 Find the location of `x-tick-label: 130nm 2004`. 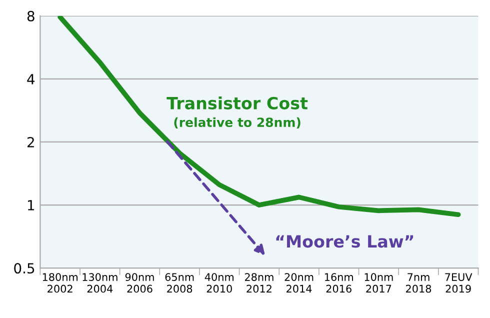

x-tick-label: 130nm 2004 is located at coordinates (100, 283).